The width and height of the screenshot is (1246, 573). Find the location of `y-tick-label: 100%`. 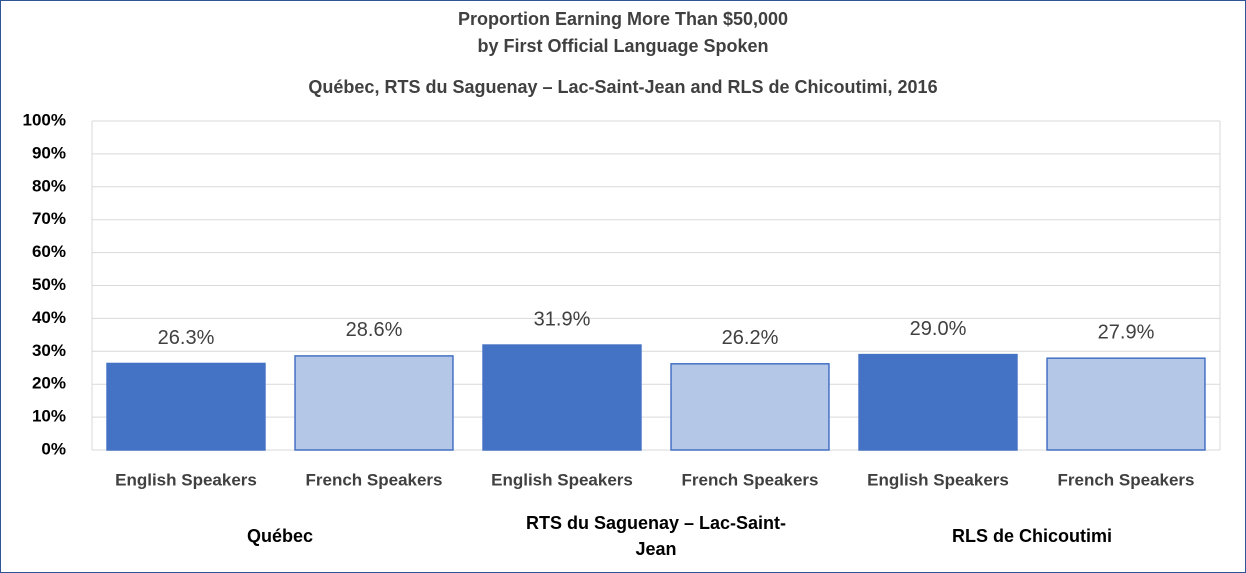

y-tick-label: 100% is located at coordinates (44, 119).